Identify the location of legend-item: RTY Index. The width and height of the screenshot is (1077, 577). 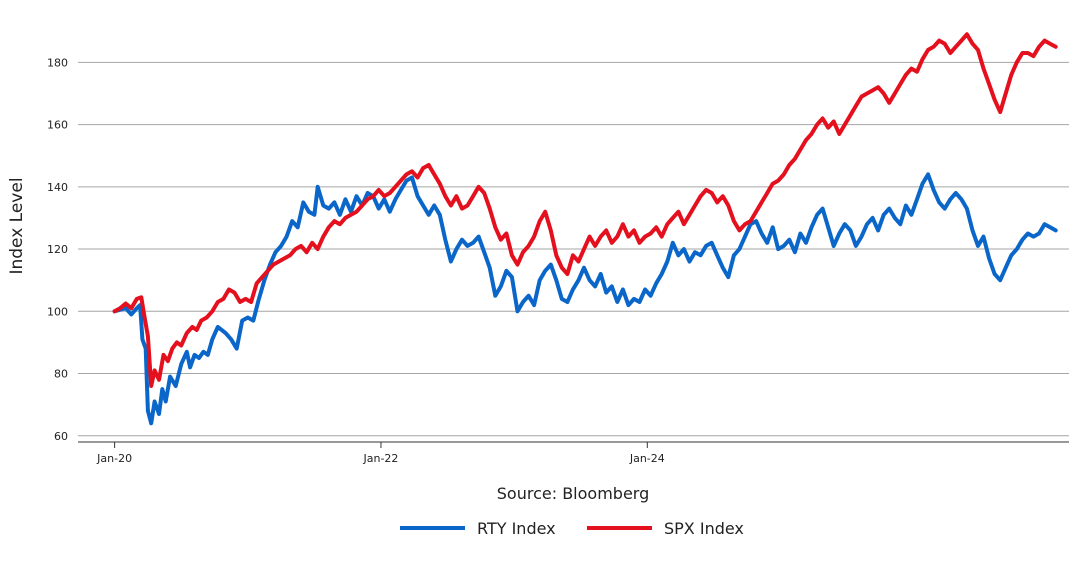
(478, 528).